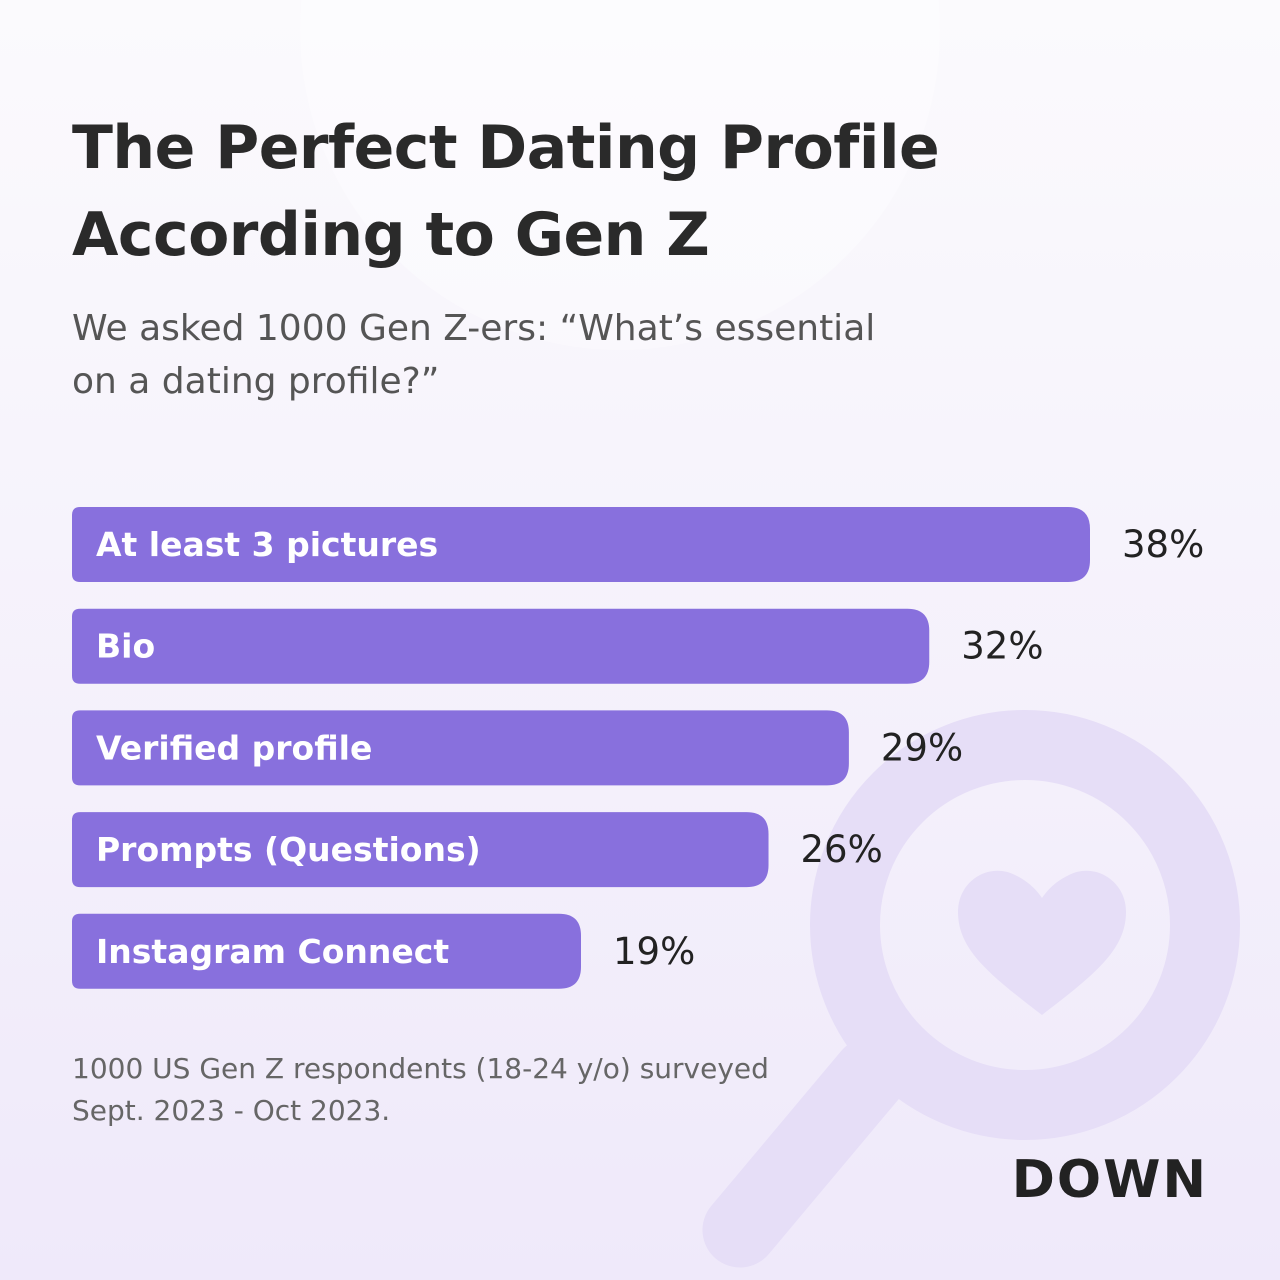  What do you see at coordinates (1163, 544) in the screenshot?
I see `value-label: 38%` at bounding box center [1163, 544].